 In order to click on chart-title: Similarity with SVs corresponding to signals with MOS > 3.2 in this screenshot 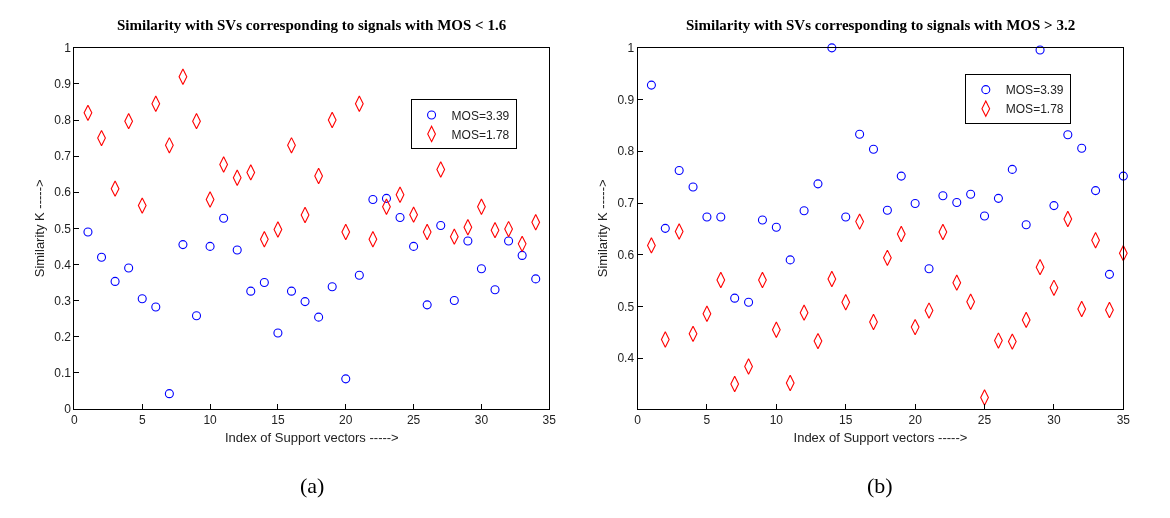, I will do `click(881, 25)`.